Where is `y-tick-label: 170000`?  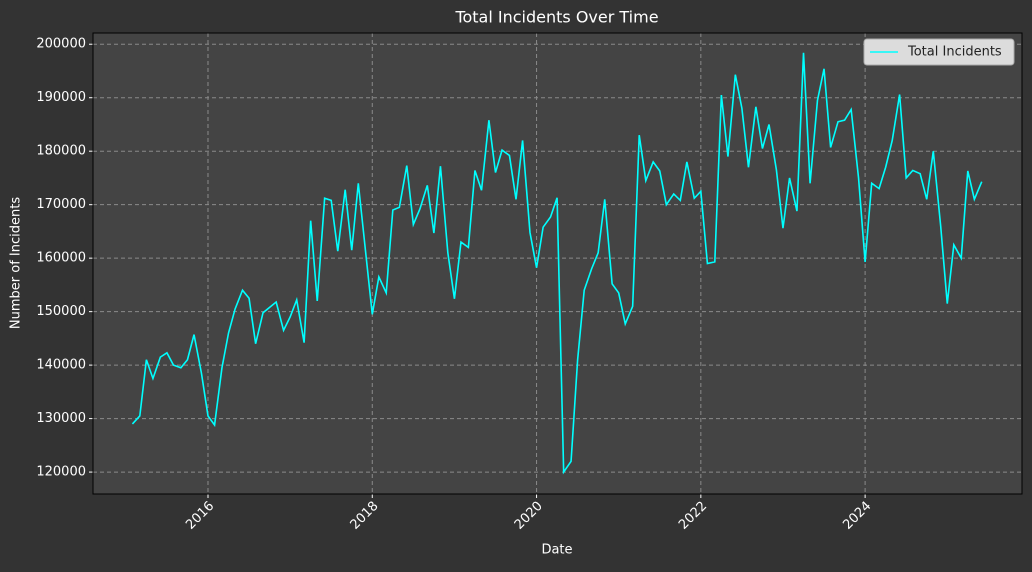 y-tick-label: 170000 is located at coordinates (61, 204).